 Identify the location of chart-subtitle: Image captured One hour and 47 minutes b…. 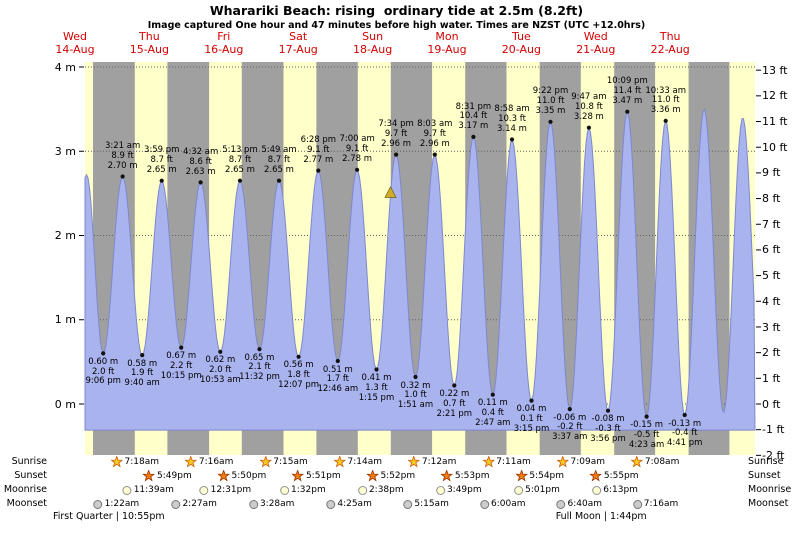
(396, 25).